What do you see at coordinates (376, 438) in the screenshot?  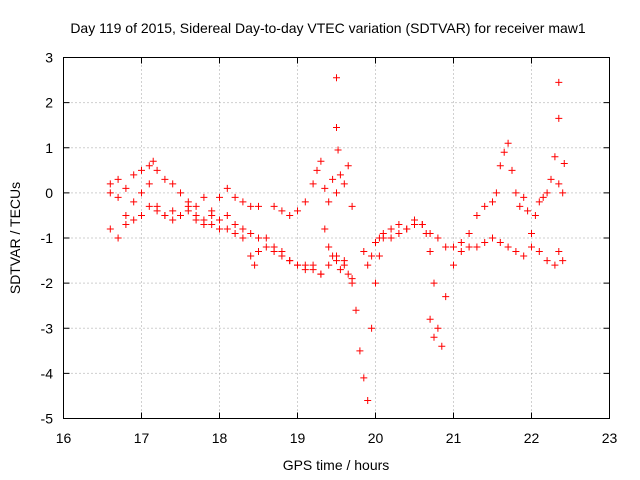 I see `x-tick-label: 20` at bounding box center [376, 438].